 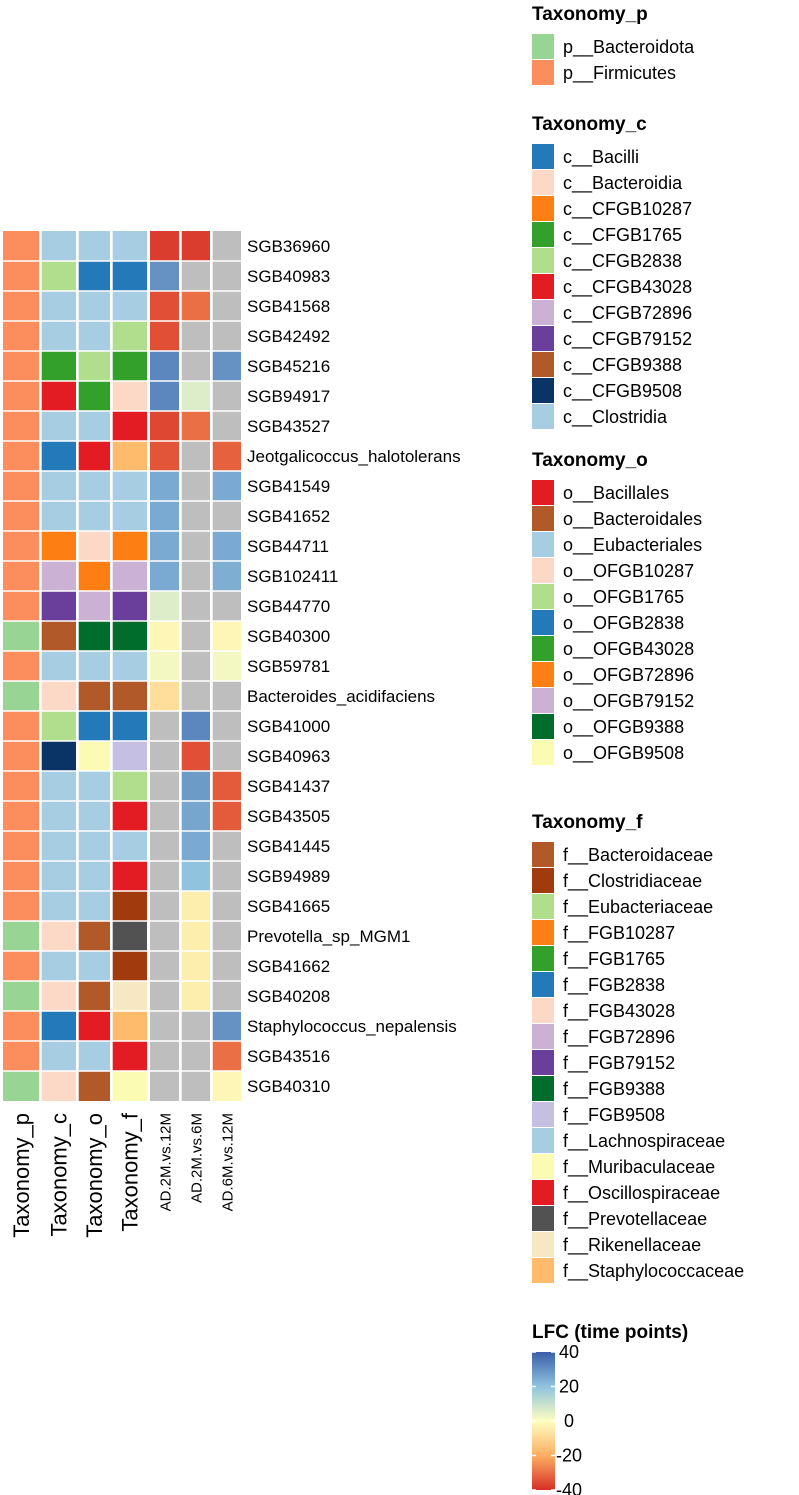 What do you see at coordinates (616, 493) in the screenshot?
I see `legend-label: o__Bacillales` at bounding box center [616, 493].